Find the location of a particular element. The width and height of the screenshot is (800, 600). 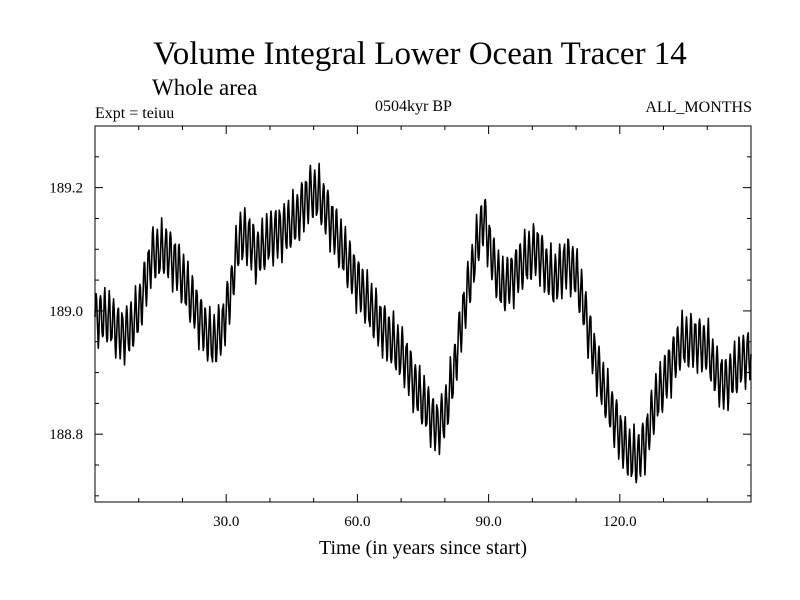

x-tick-label: 30.0 is located at coordinates (226, 522).